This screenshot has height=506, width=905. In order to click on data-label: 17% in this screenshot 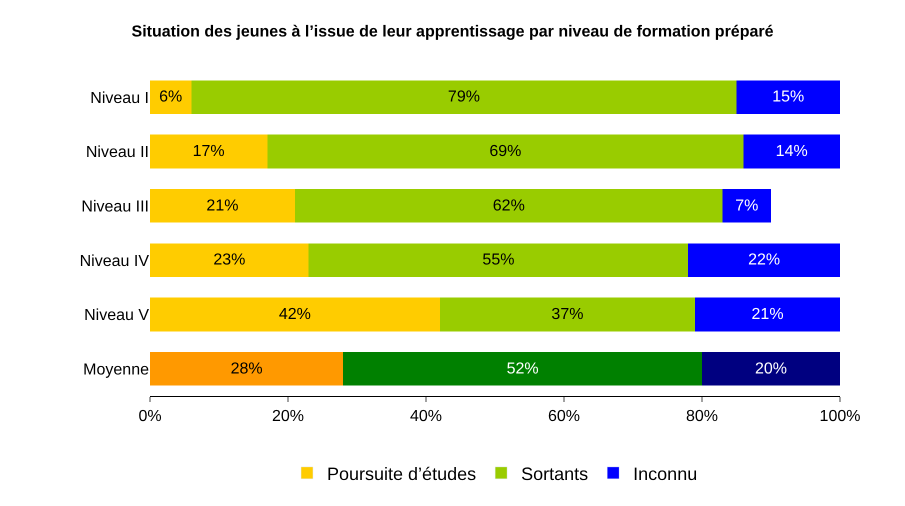, I will do `click(208, 151)`.